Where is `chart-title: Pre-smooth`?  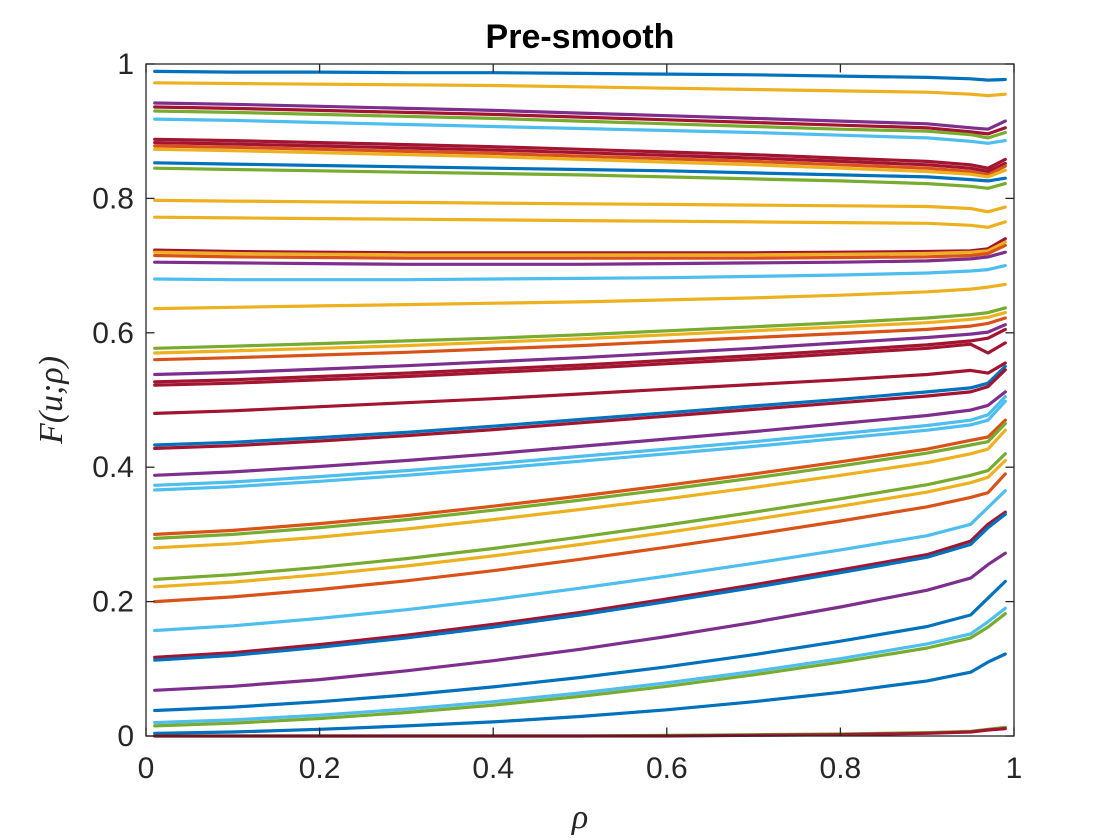
chart-title: Pre-smooth is located at coordinates (580, 37).